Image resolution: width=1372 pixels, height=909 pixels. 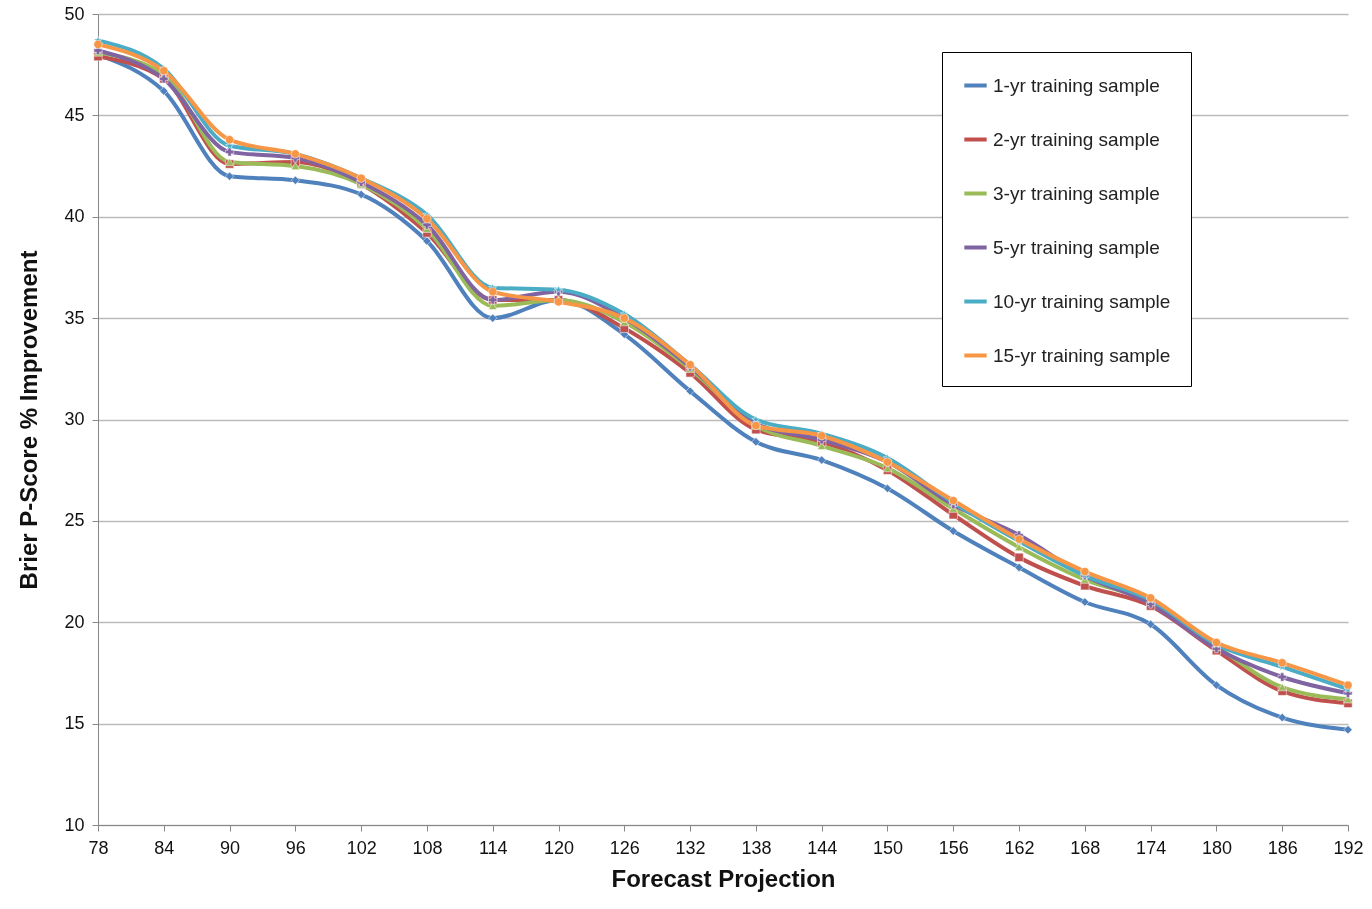 What do you see at coordinates (1151, 847) in the screenshot?
I see `x-tick-label: 174` at bounding box center [1151, 847].